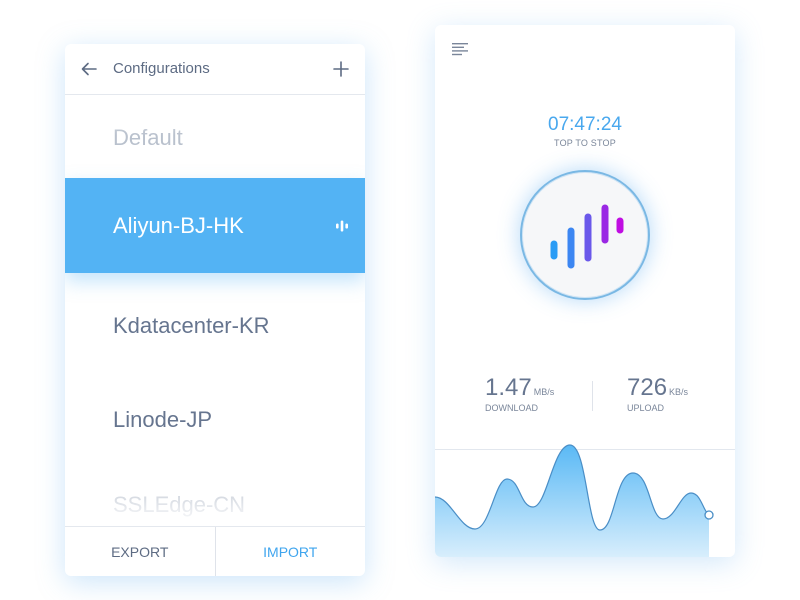  I want to click on list-item-label: Linode-JP, so click(163, 419).